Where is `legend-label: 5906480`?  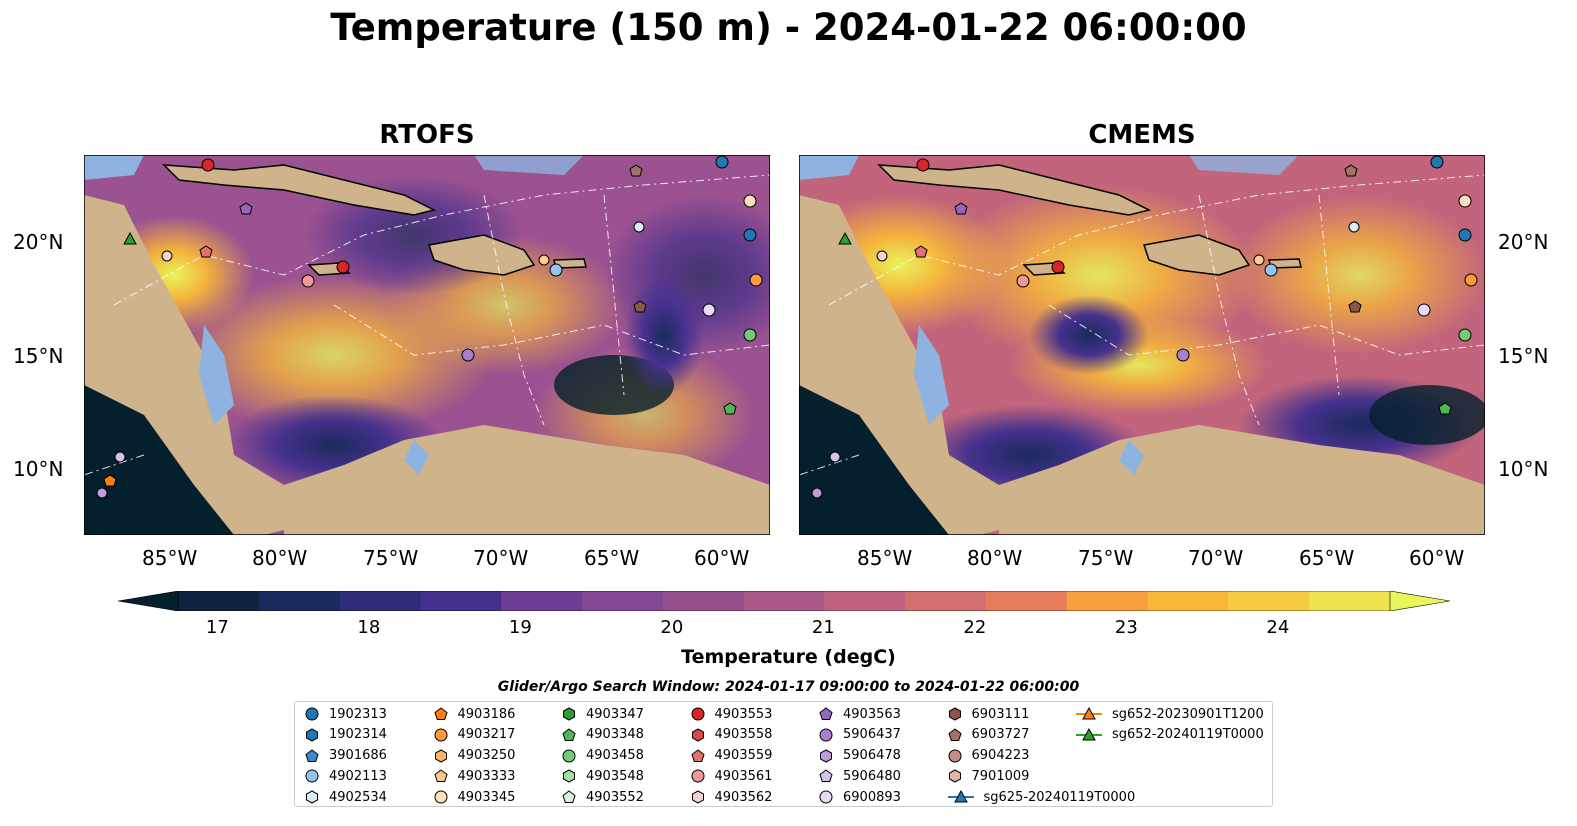 legend-label: 5906480 is located at coordinates (872, 776).